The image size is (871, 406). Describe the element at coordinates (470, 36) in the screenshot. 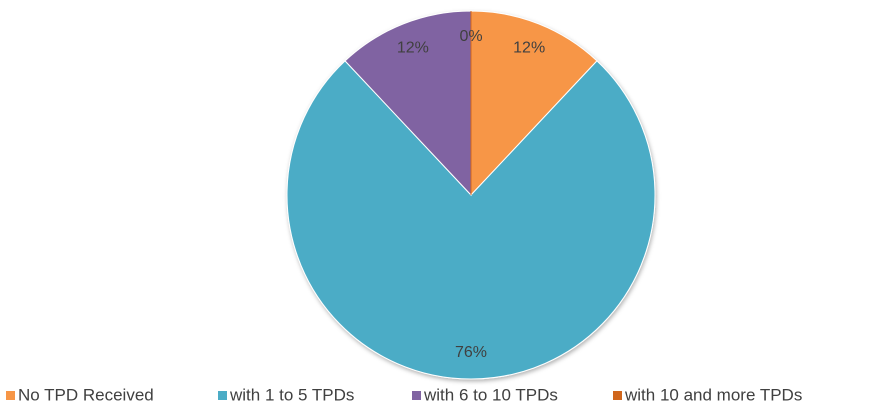

I see `data-label: 0%` at that location.